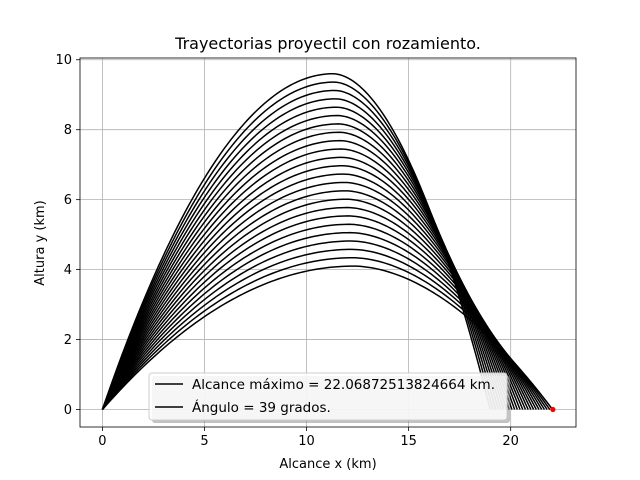 The height and width of the screenshot is (480, 640). I want to click on legend-entry-2: Ángulo = 39 grados., so click(261, 407).